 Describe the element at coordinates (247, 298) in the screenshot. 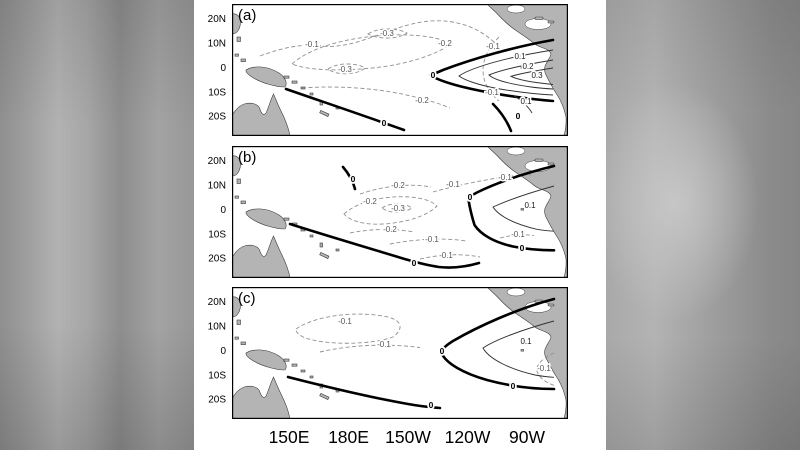

I see `panel-letter: (c)` at that location.